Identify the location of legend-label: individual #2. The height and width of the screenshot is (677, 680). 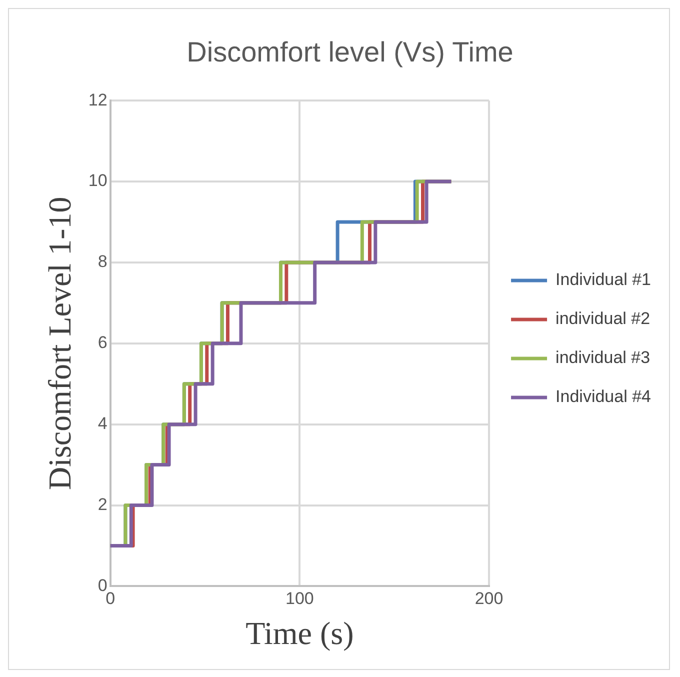
(603, 318).